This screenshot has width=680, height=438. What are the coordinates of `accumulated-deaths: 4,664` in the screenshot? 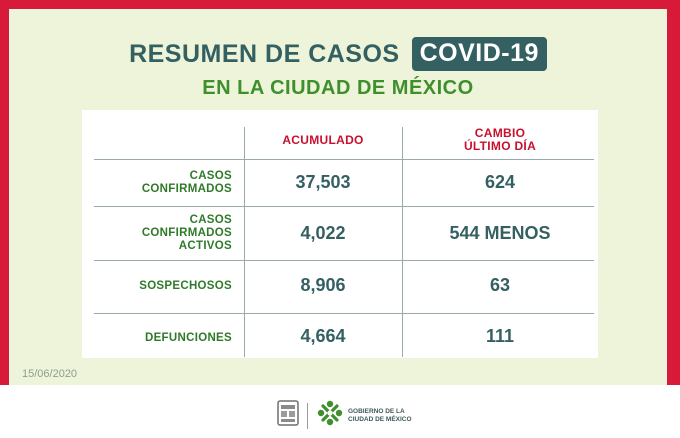 It's located at (323, 336).